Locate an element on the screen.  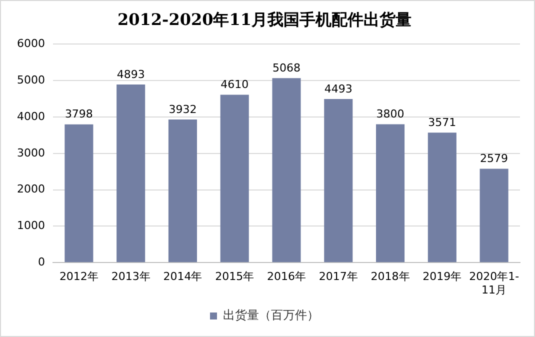
x-tick-label: 2013年 is located at coordinates (130, 277).